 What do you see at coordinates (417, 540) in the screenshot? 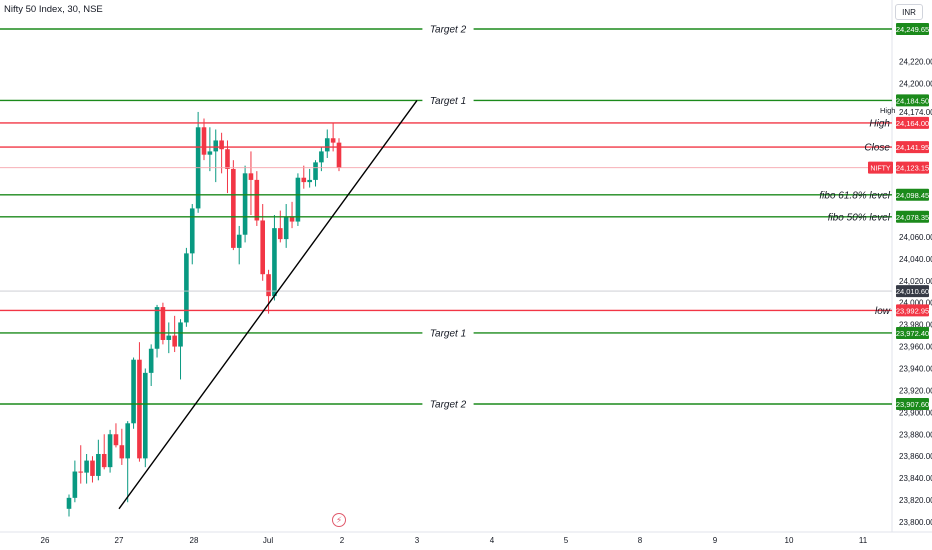
I see `x-tick-label: 3` at bounding box center [417, 540].